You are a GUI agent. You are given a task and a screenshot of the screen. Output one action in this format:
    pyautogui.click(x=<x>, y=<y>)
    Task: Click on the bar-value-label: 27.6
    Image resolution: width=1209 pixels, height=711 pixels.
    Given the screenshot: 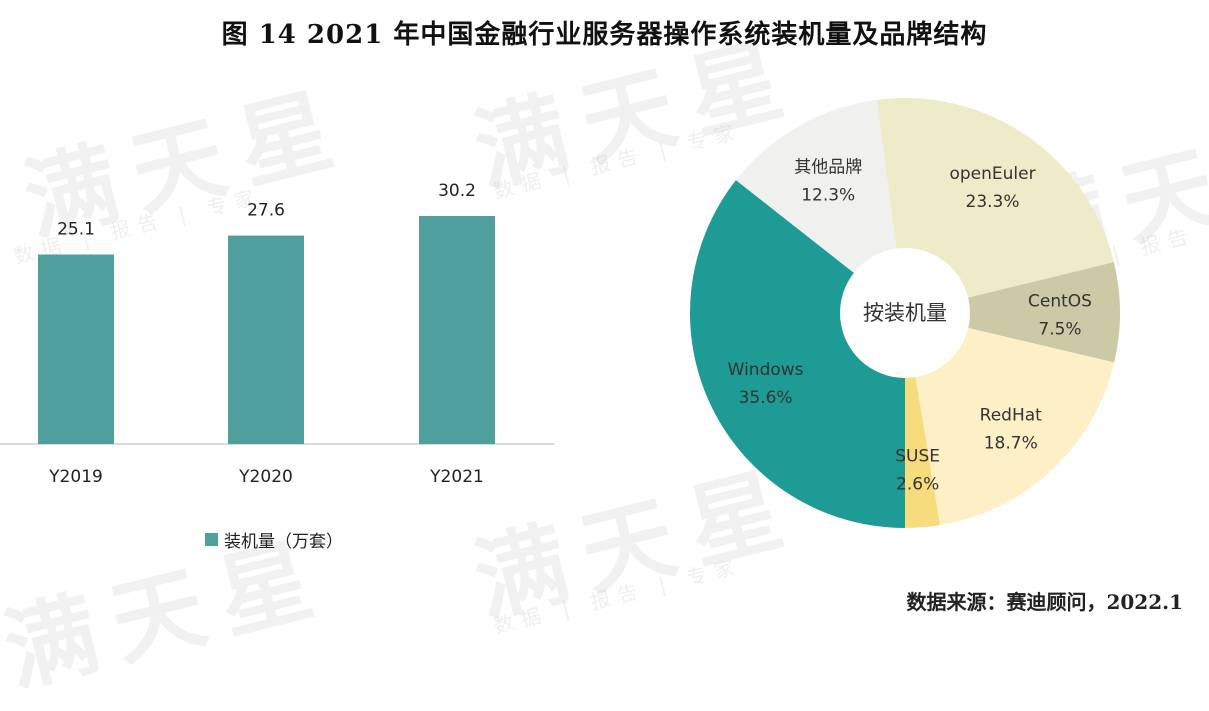 What is the action you would take?
    pyautogui.click(x=266, y=211)
    